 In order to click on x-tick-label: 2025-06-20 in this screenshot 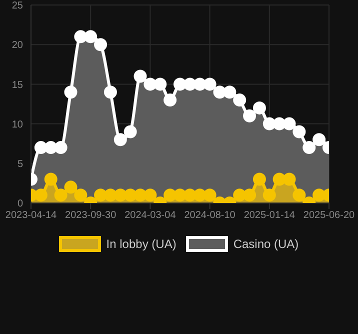, I will do `click(329, 216)`.